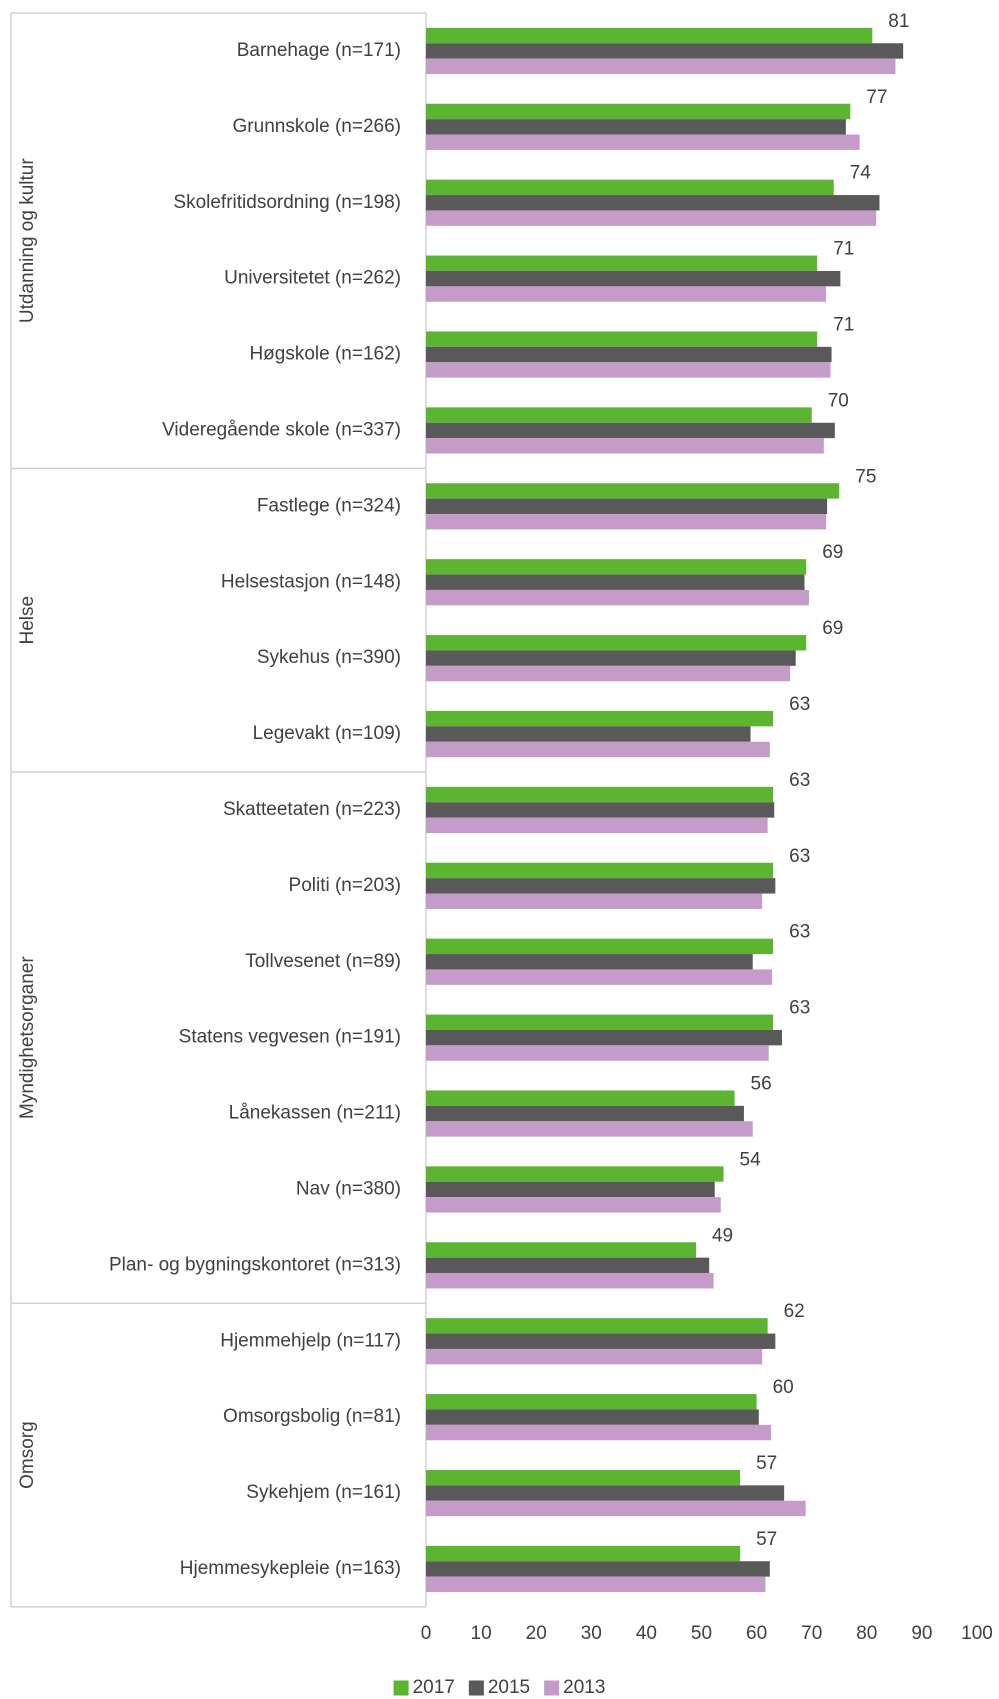  Describe the element at coordinates (27, 240) in the screenshot. I see `group-label: Utdanning og kultur` at that location.